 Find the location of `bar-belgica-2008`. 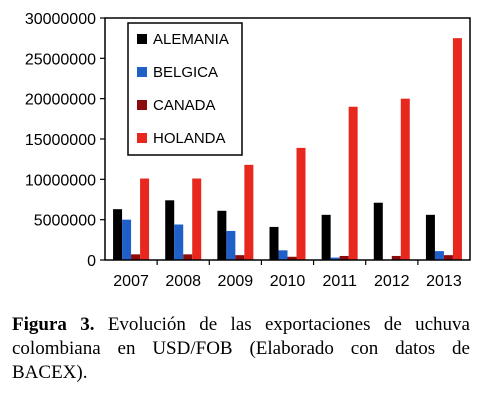

bar-belgica-2008 is located at coordinates (179, 242).